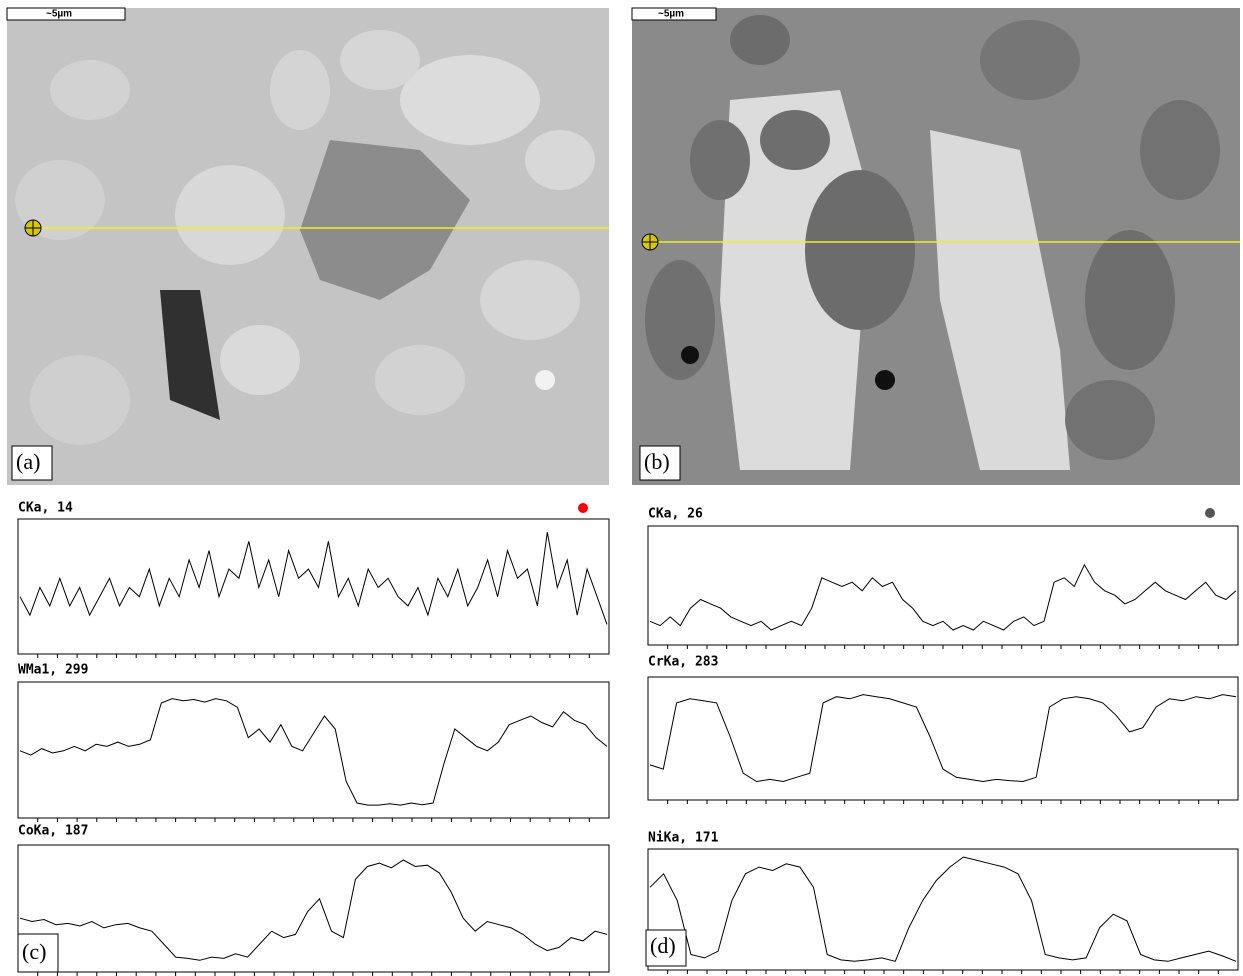 The width and height of the screenshot is (1243, 976). I want to click on panel-label: (c), so click(34, 951).